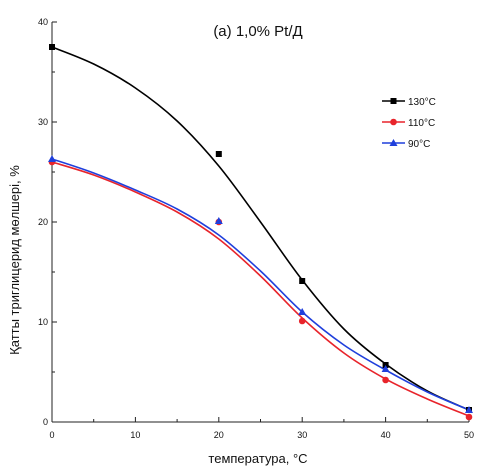 The height and width of the screenshot is (470, 481). What do you see at coordinates (386, 435) in the screenshot?
I see `x-tick-label: 40` at bounding box center [386, 435].